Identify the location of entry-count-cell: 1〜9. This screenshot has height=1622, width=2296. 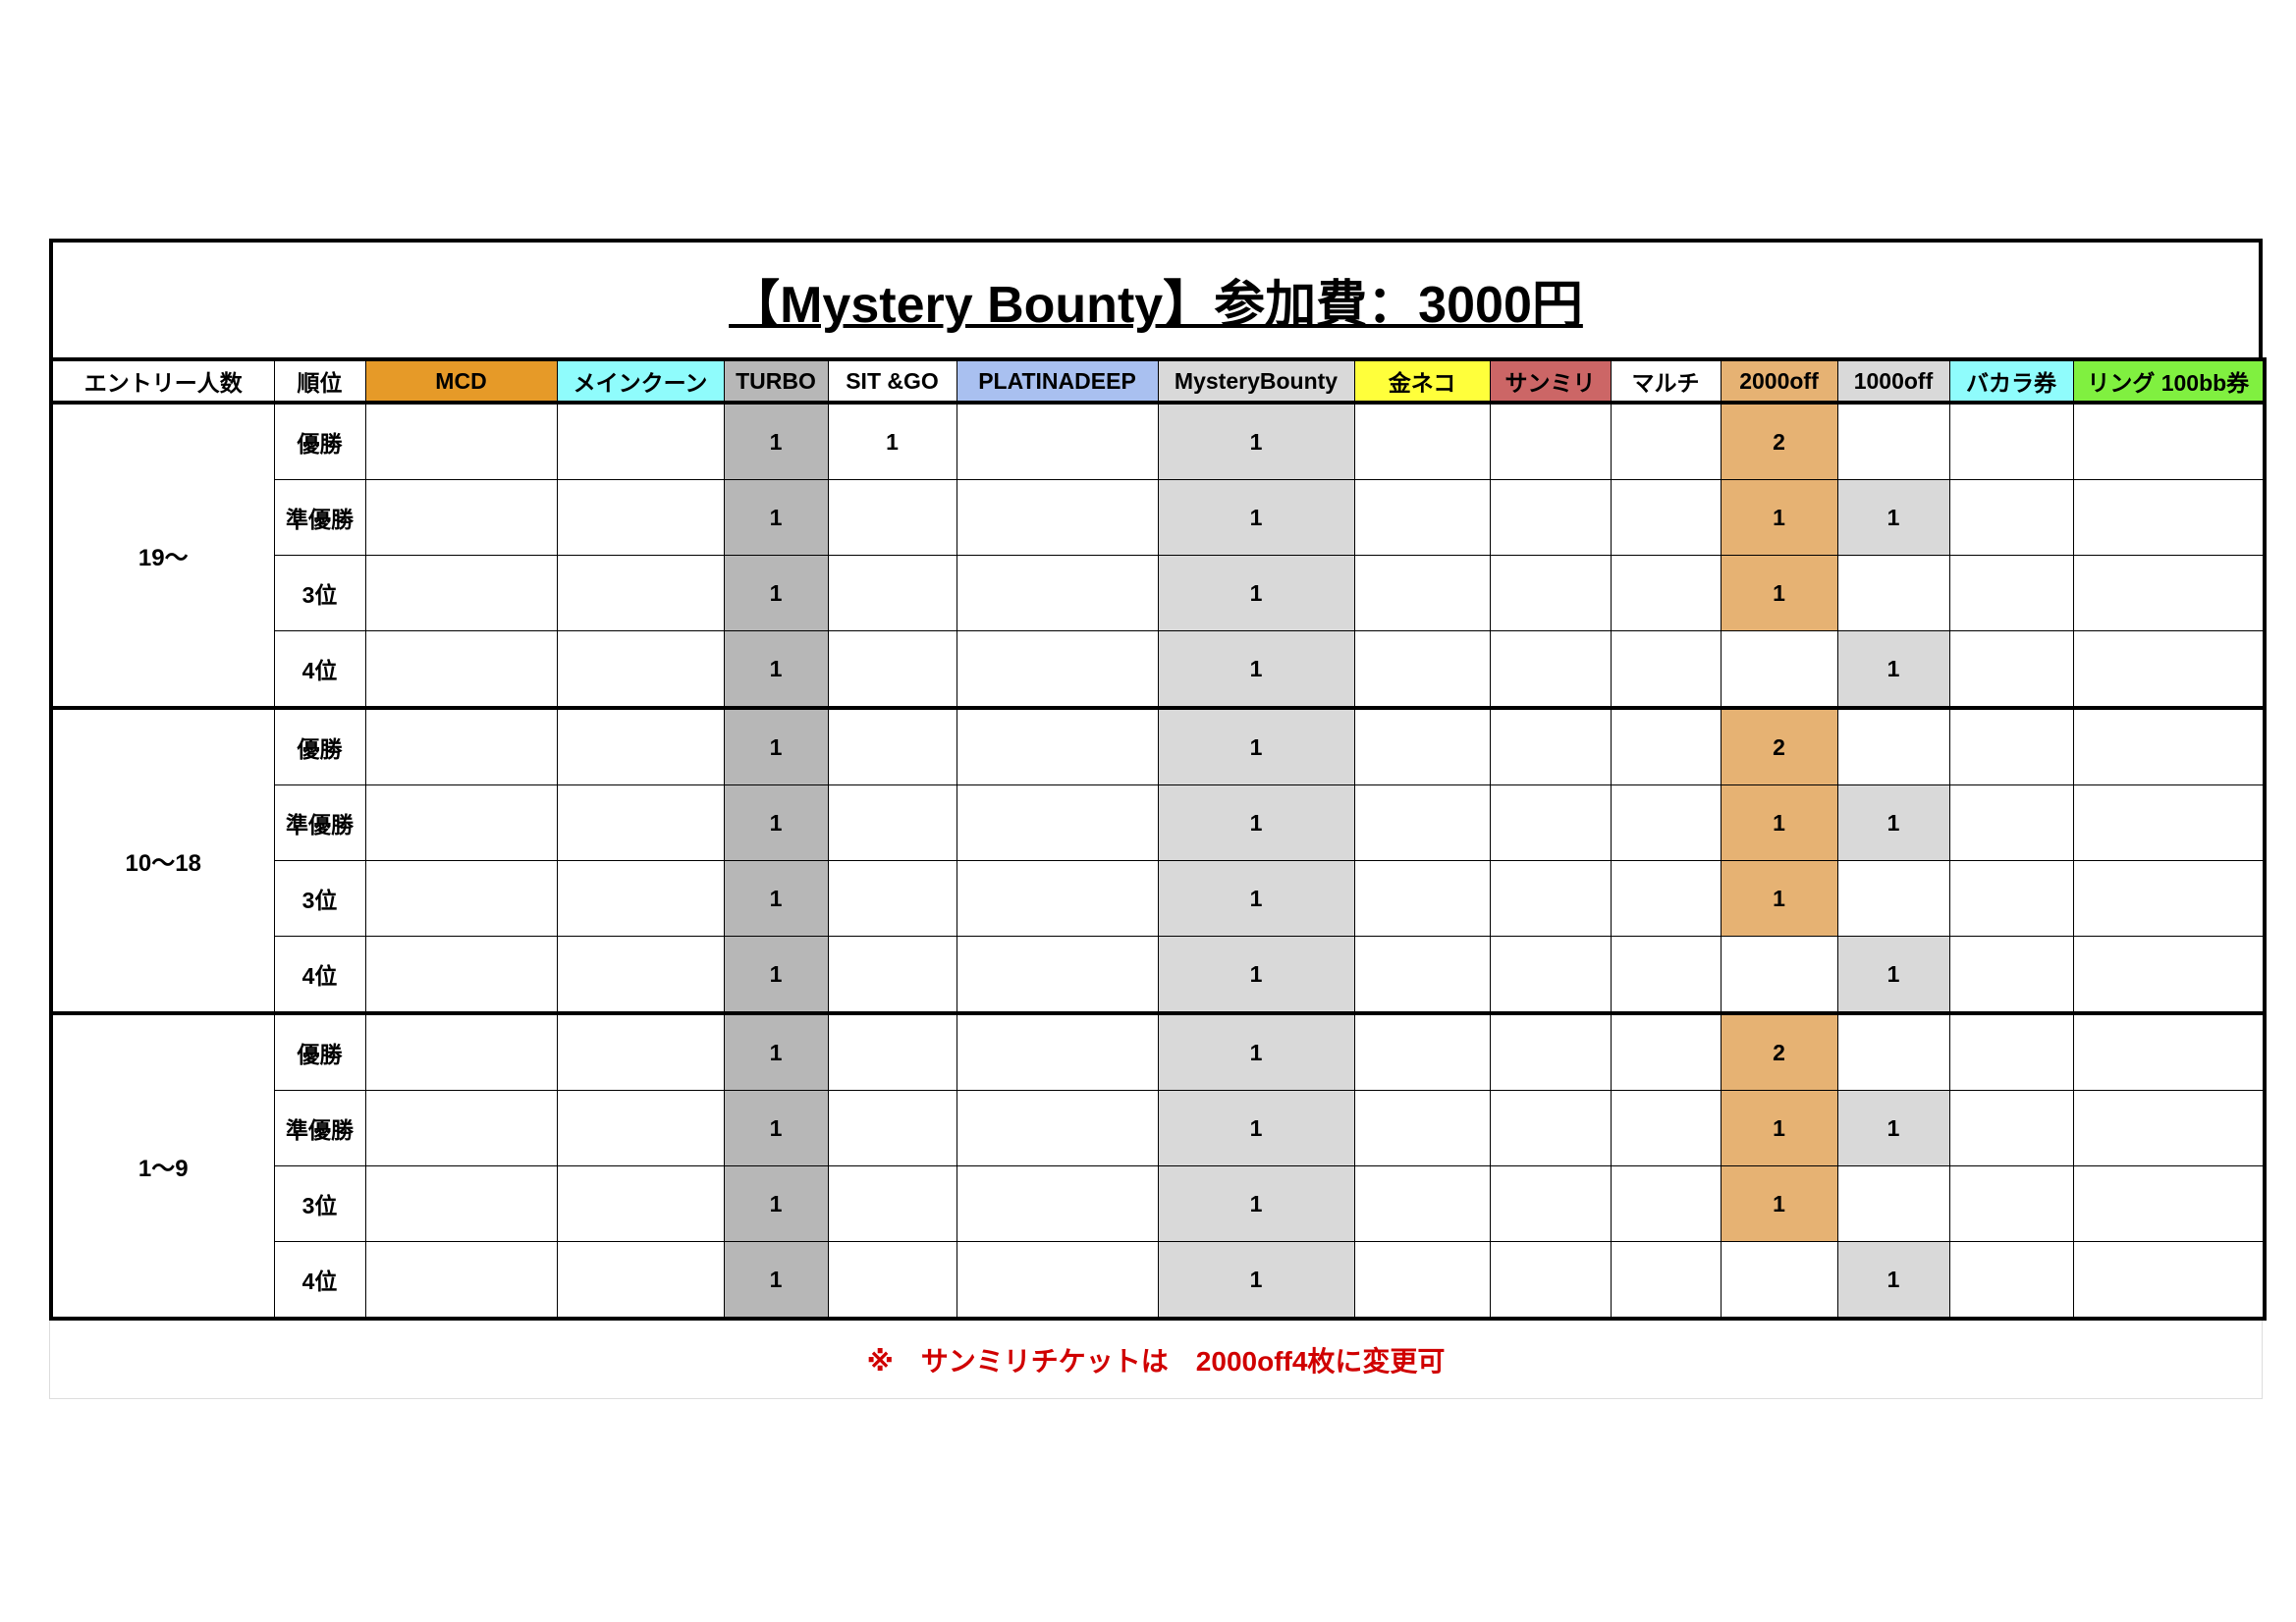
(162, 1165).